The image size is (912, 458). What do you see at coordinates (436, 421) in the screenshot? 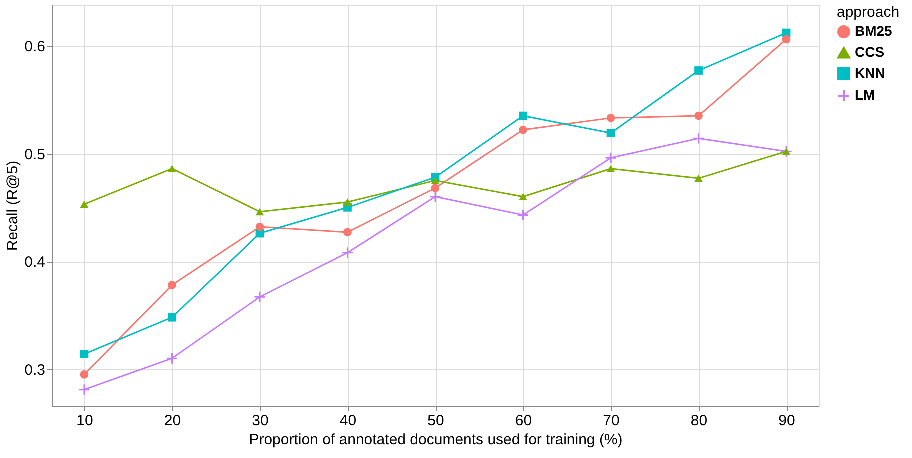
I see `x-tick-label: 50` at bounding box center [436, 421].